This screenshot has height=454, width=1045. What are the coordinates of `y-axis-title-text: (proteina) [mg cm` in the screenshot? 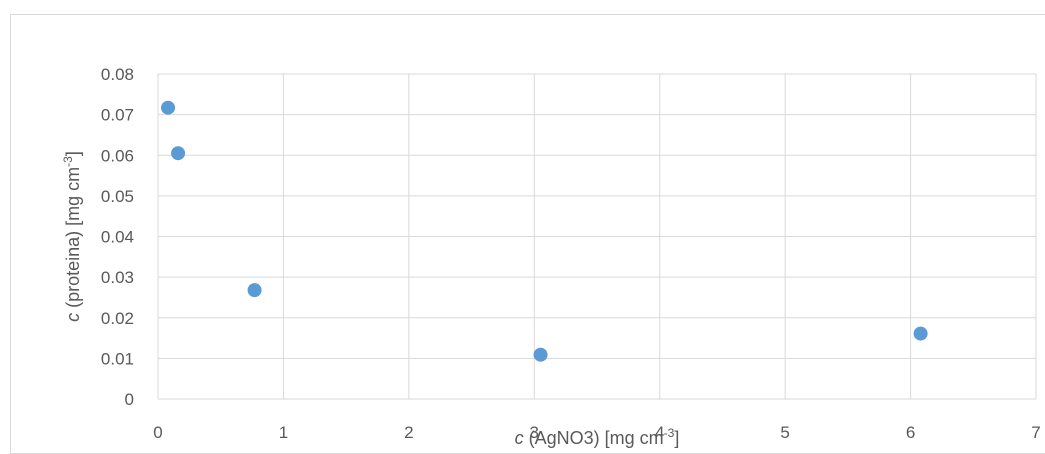 It's located at (73, 240).